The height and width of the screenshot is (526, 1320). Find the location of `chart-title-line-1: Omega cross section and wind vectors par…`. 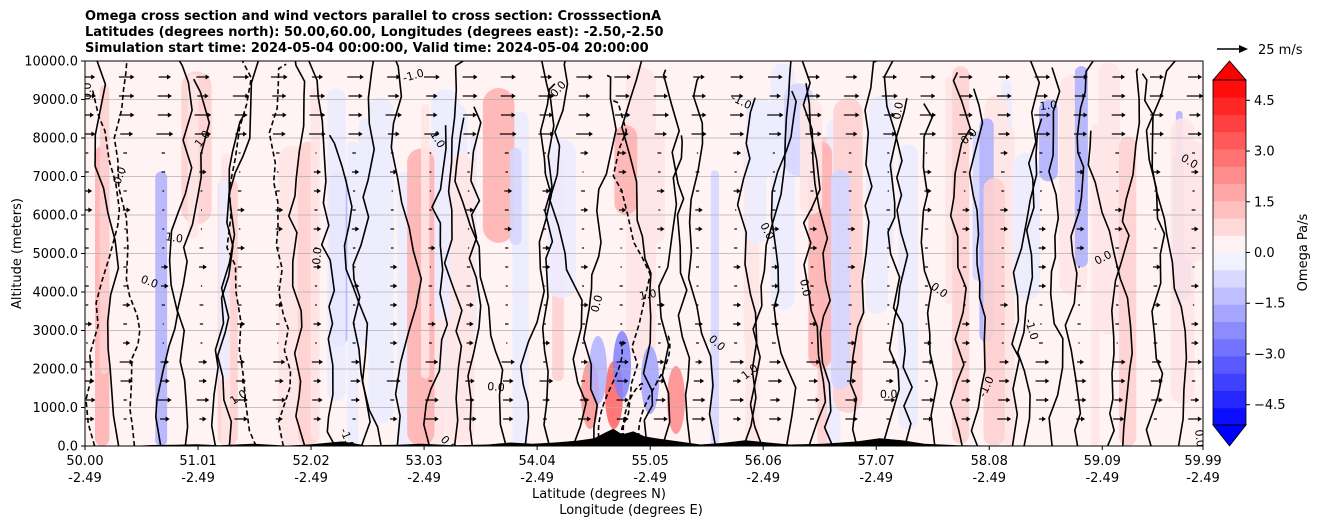

chart-title-line-1: Omega cross section and wind vectors par… is located at coordinates (373, 16).